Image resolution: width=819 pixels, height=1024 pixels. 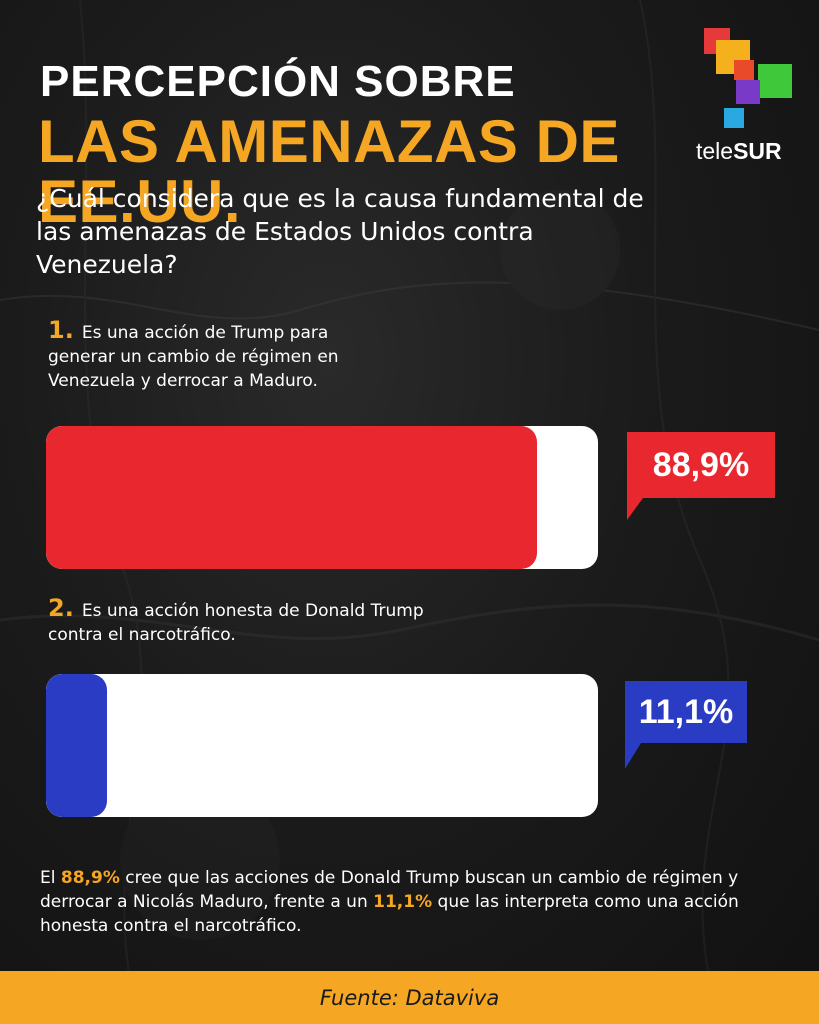 What do you see at coordinates (701, 465) in the screenshot?
I see `value-label-1: 88,9%` at bounding box center [701, 465].